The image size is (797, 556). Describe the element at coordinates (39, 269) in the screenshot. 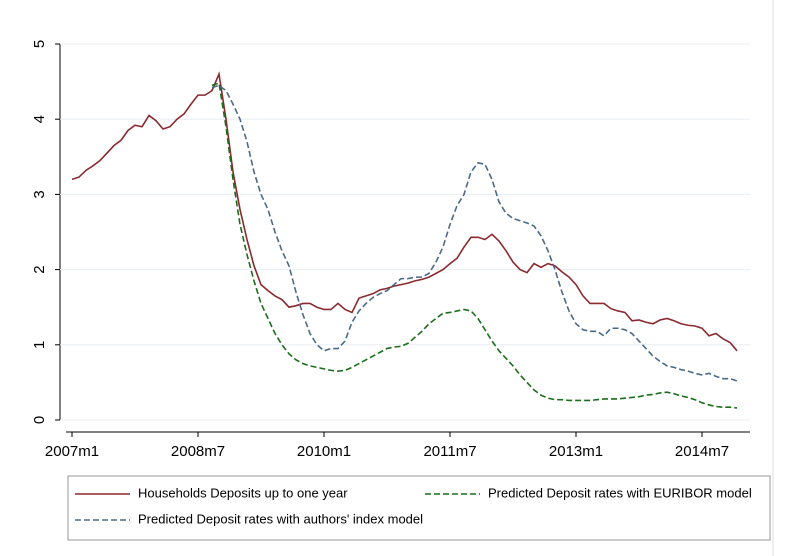

I see `y-tick-label: 2` at that location.